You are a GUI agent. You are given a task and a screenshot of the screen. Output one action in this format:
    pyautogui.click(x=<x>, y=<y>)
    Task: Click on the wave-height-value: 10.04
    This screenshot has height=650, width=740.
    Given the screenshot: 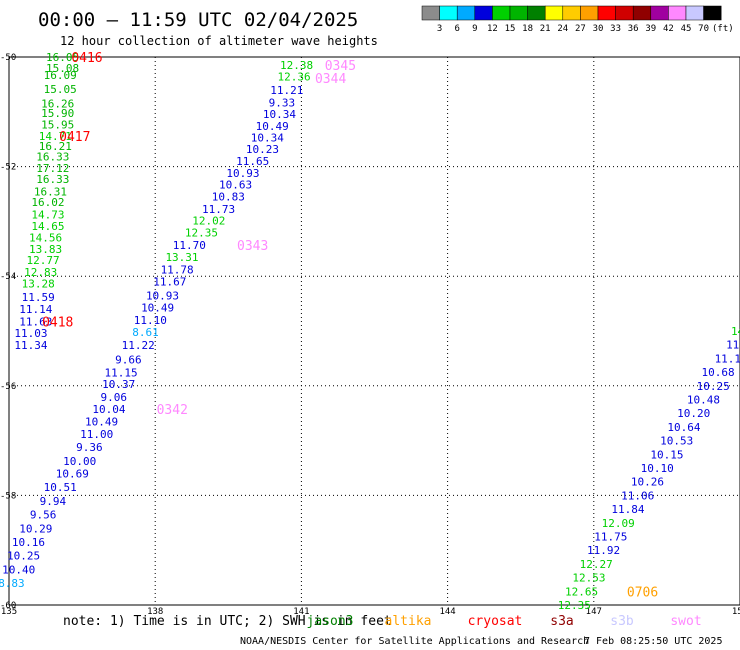 What is the action you would take?
    pyautogui.click(x=108, y=409)
    